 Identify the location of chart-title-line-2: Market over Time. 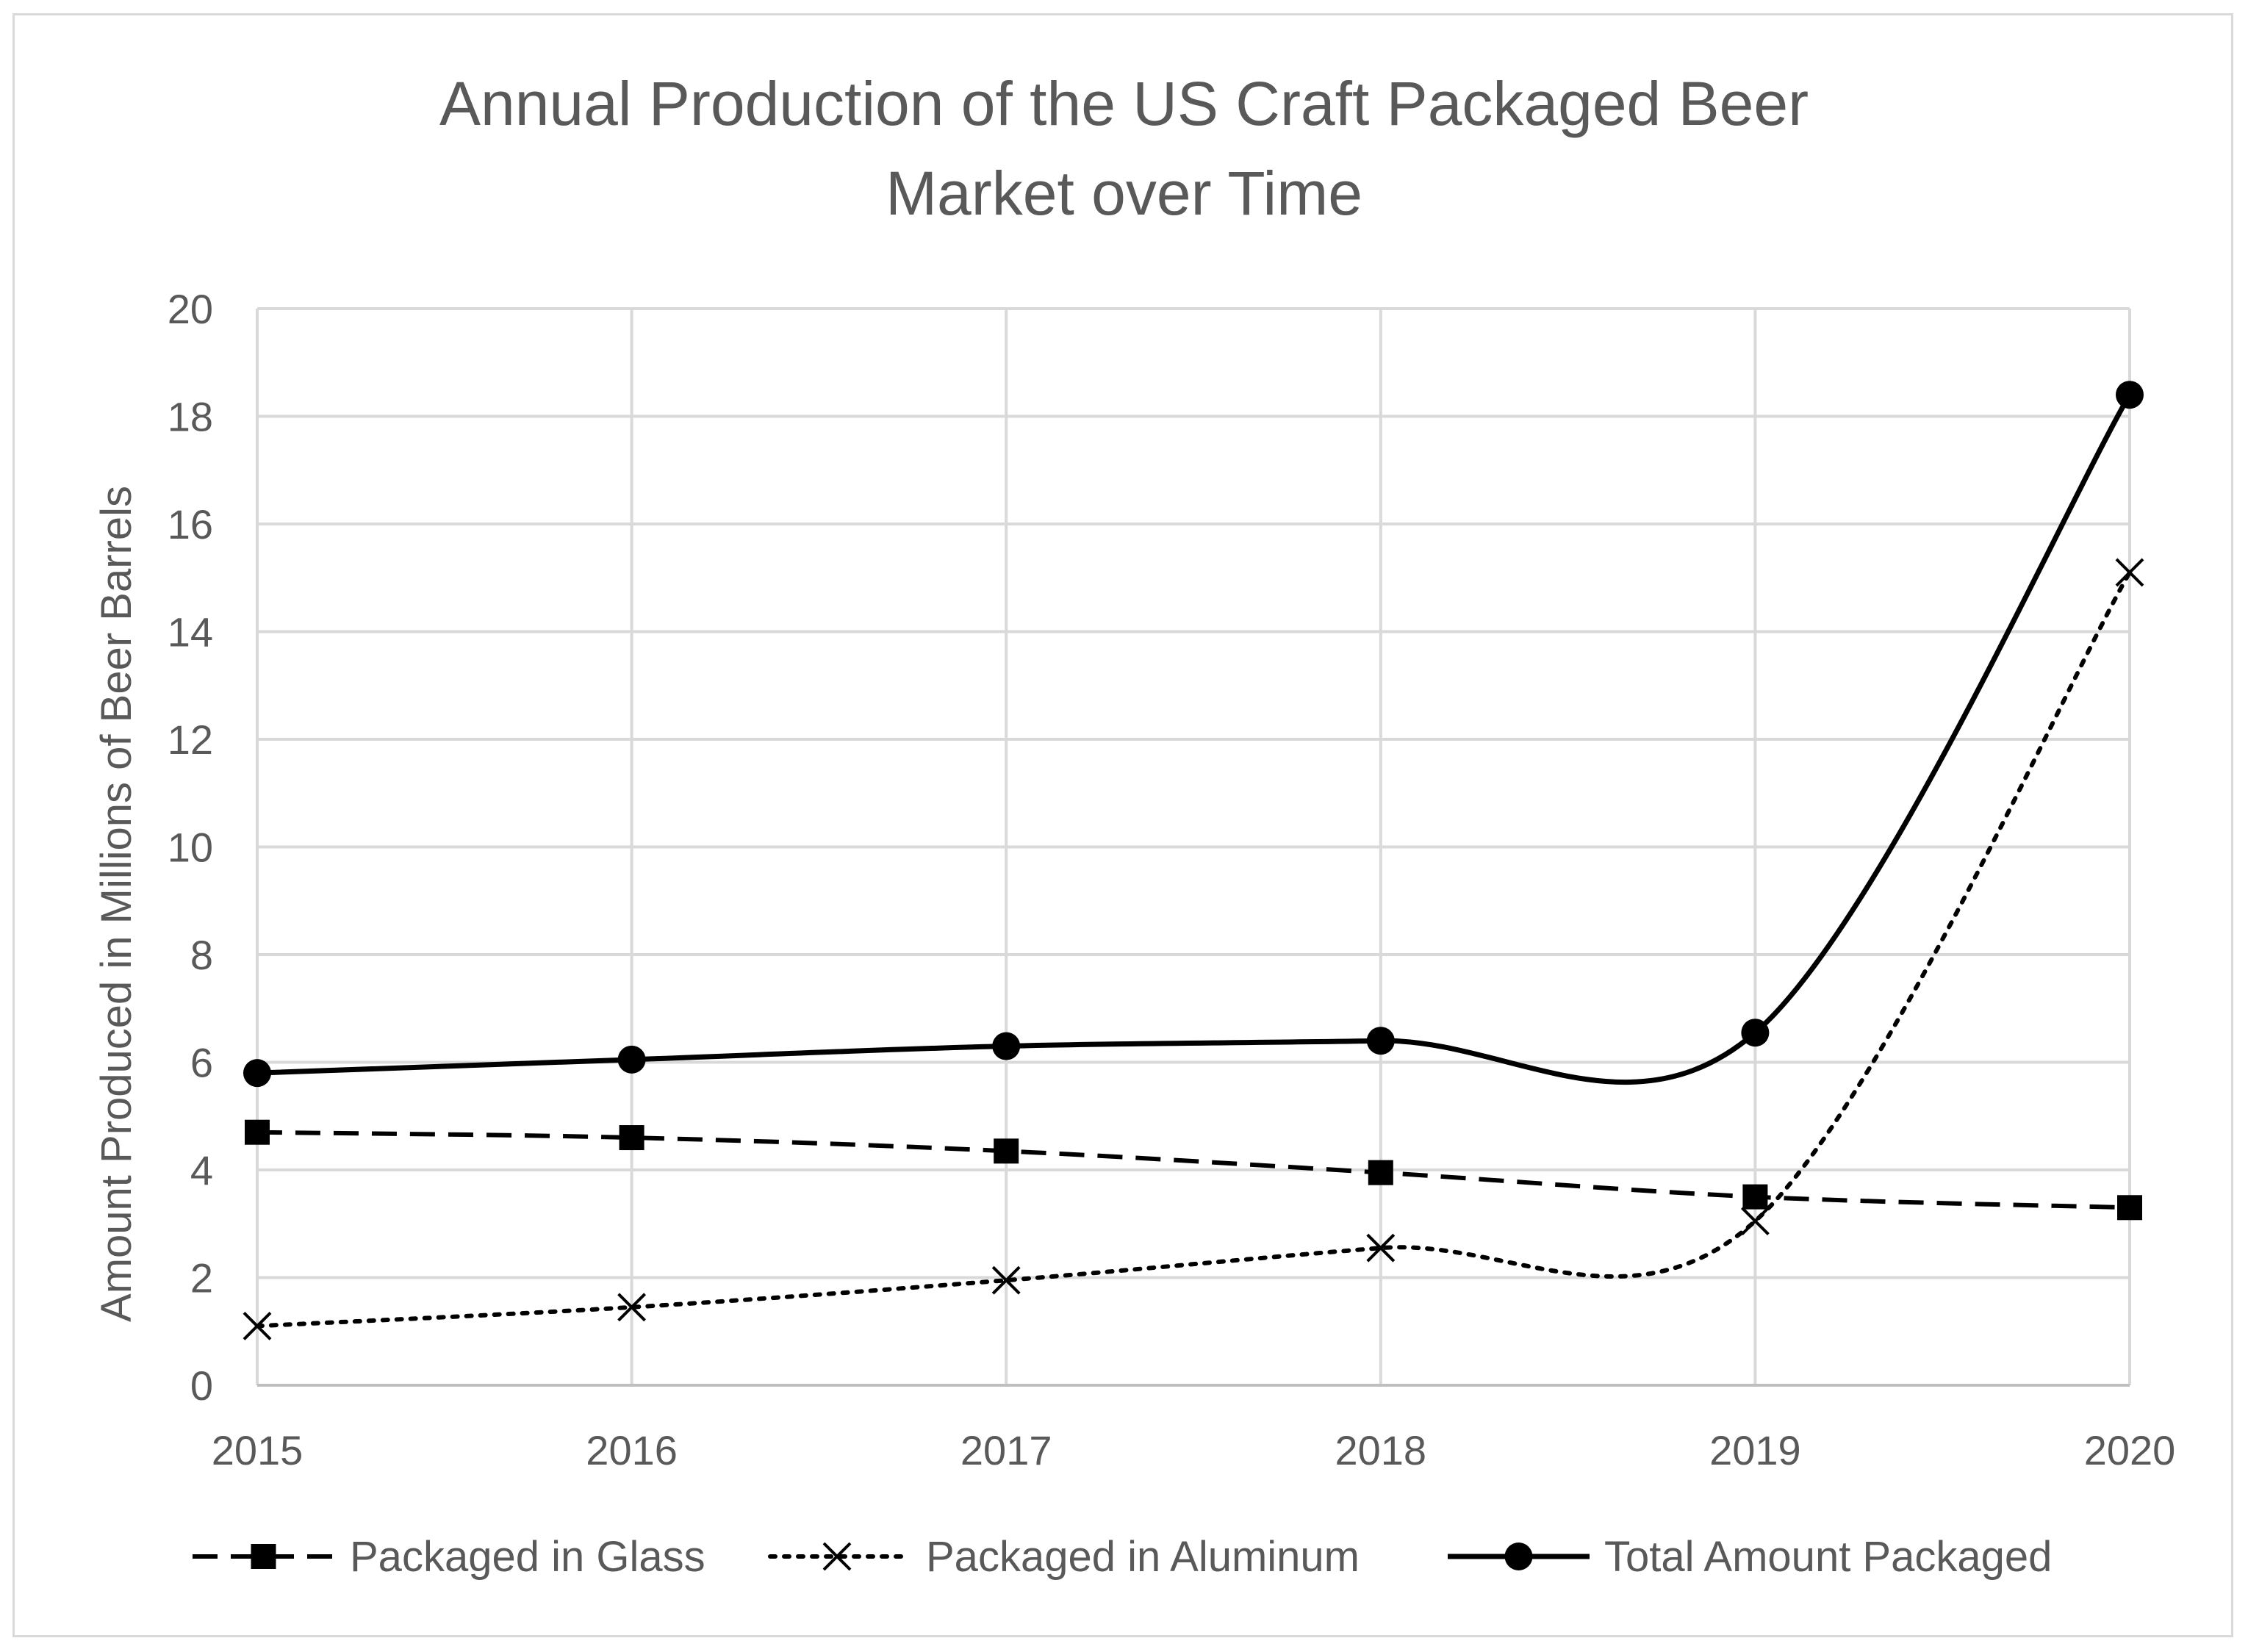
(1124, 193).